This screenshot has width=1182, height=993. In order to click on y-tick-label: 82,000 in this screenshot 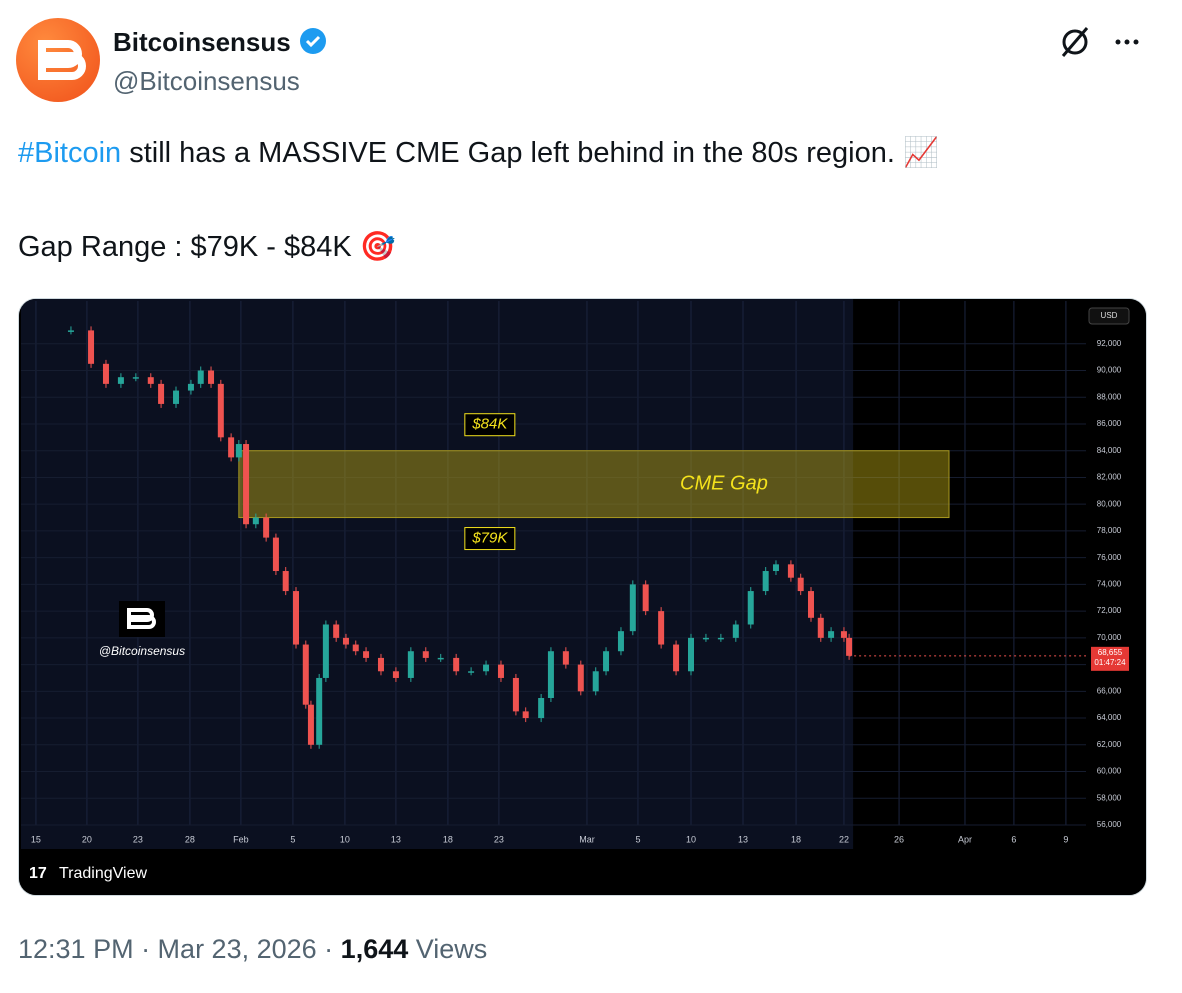, I will do `click(1109, 477)`.